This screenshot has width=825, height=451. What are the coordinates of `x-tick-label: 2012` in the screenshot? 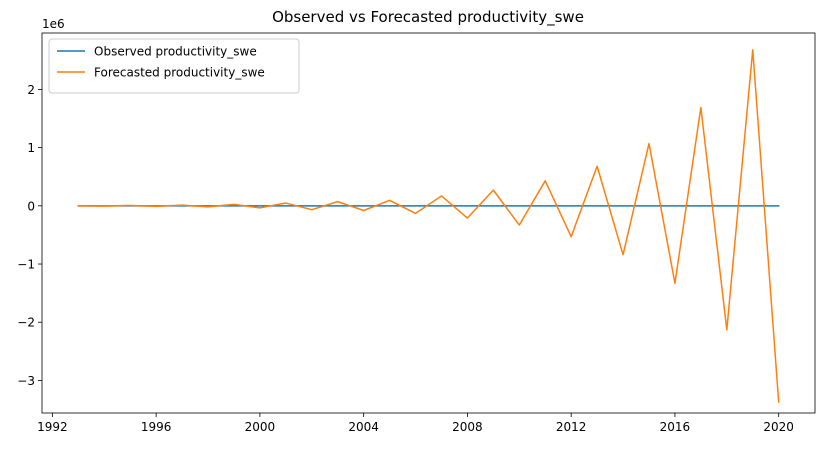 It's located at (571, 427).